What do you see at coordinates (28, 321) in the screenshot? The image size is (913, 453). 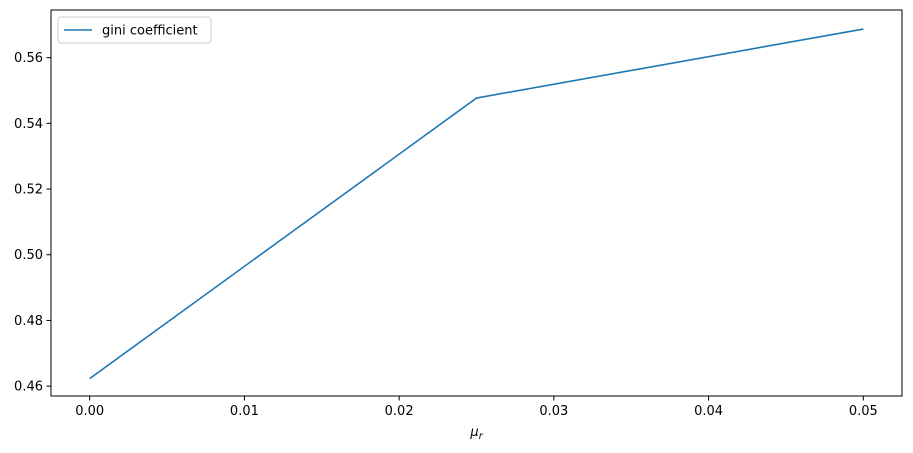 I see `y-tick-label: 0.48` at bounding box center [28, 321].